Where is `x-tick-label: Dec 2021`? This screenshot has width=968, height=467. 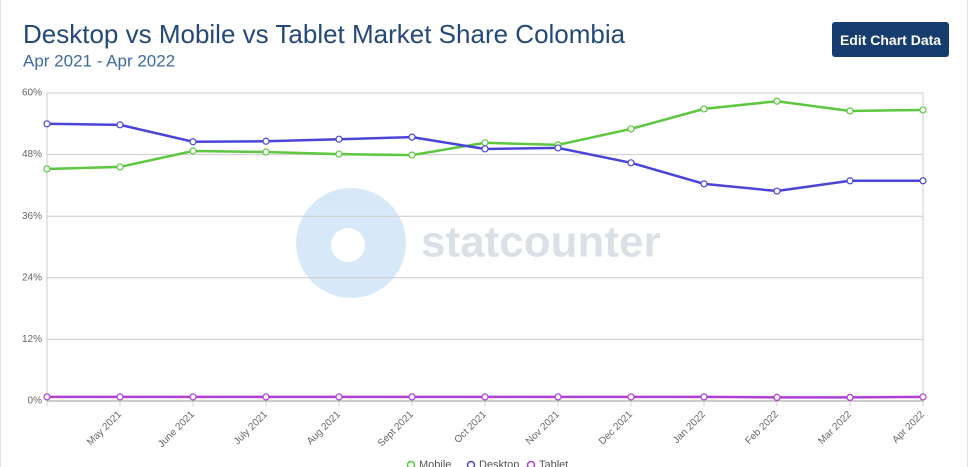 x-tick-label: Dec 2021 is located at coordinates (616, 428).